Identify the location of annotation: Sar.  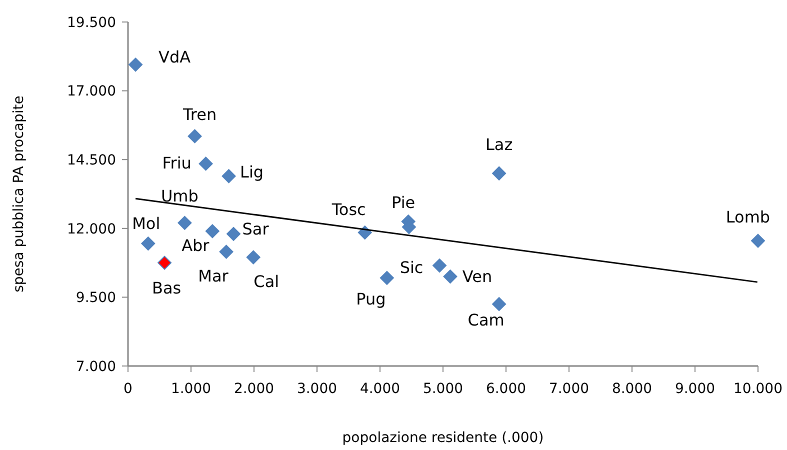
(256, 229).